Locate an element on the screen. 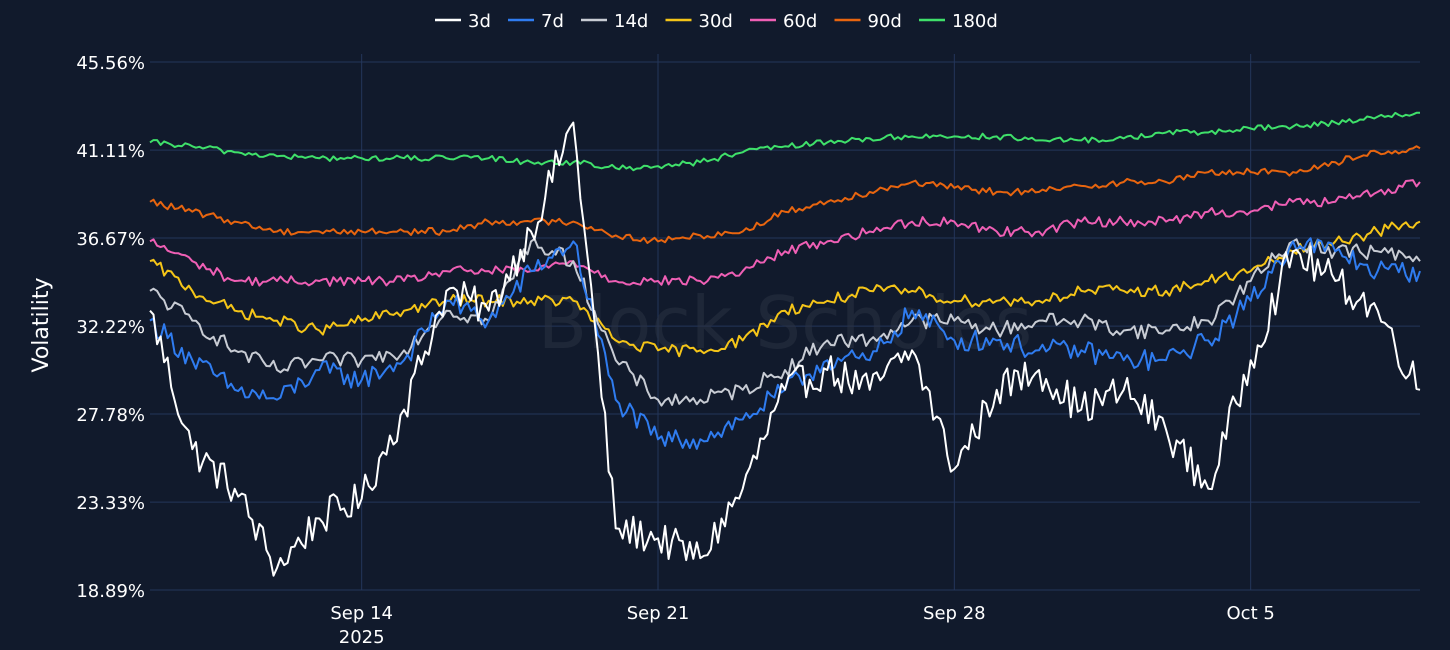 Image resolution: width=1450 pixels, height=650 pixels. legend-item-14d: 14d is located at coordinates (614, 21).